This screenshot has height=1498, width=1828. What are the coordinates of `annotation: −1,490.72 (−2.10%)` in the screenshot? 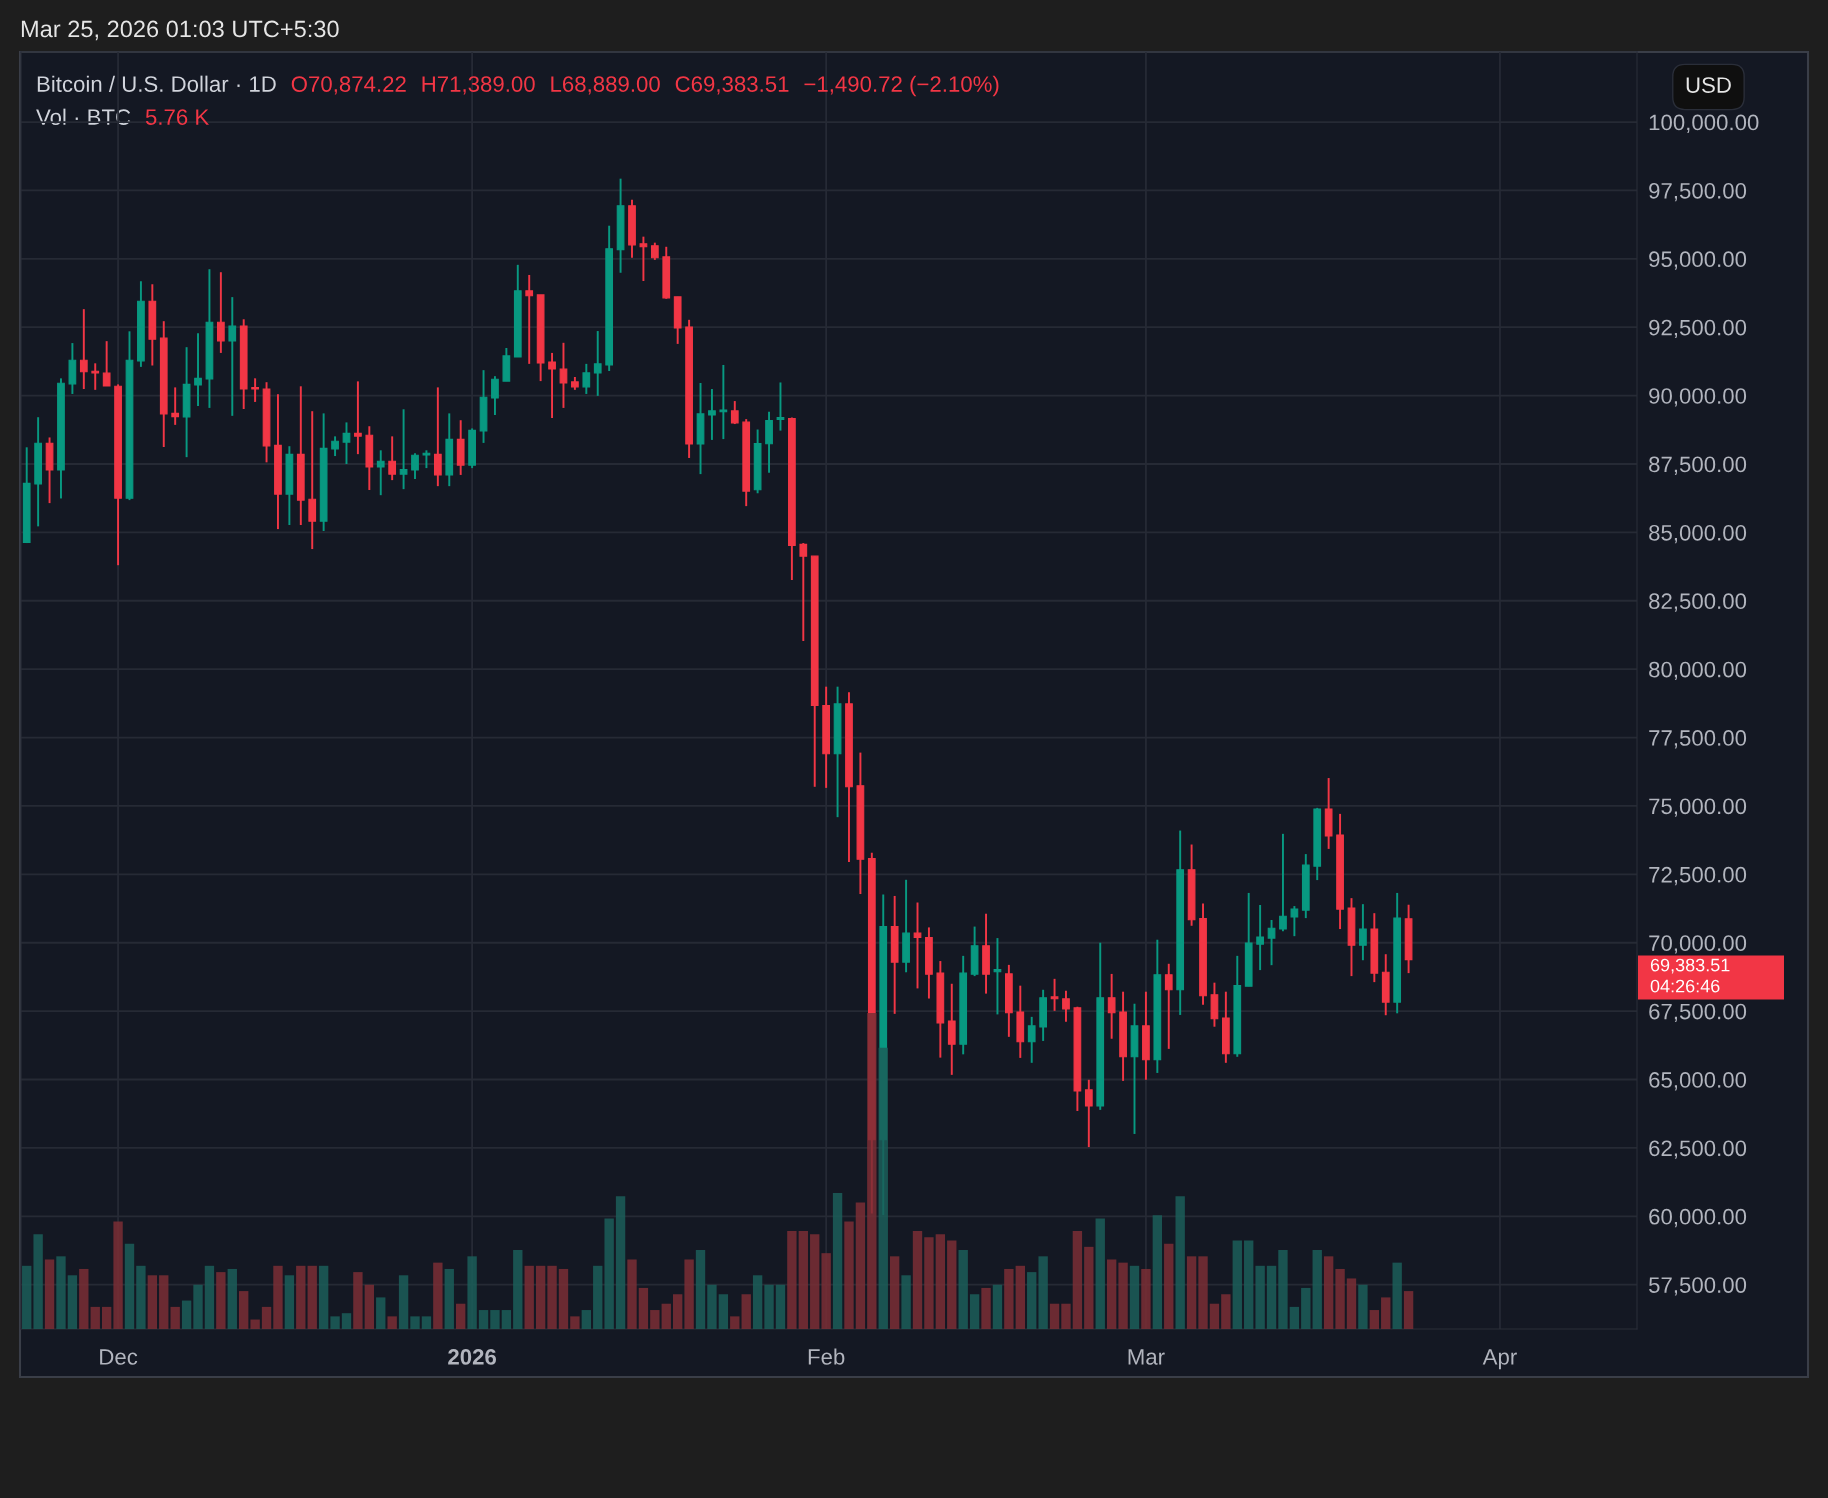 It's located at (901, 86).